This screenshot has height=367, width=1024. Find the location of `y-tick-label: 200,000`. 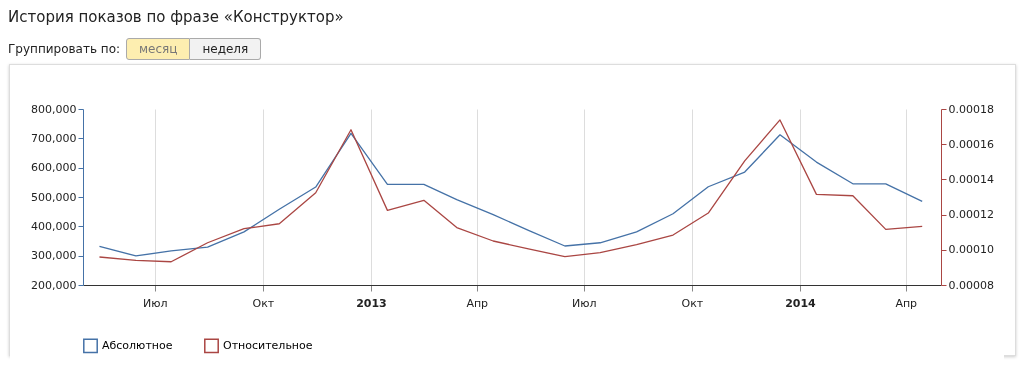

y-tick-label: 200,000 is located at coordinates (54, 285).